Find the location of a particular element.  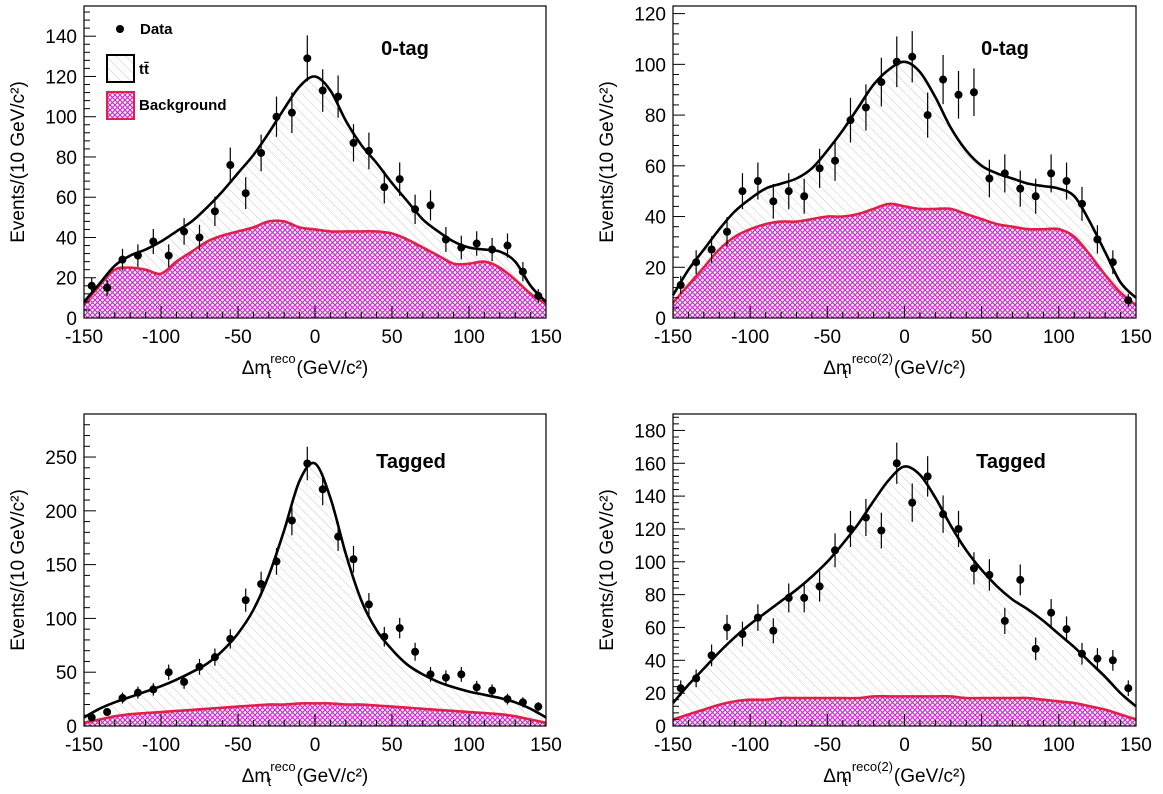

background-area is located at coordinates (315, 269).